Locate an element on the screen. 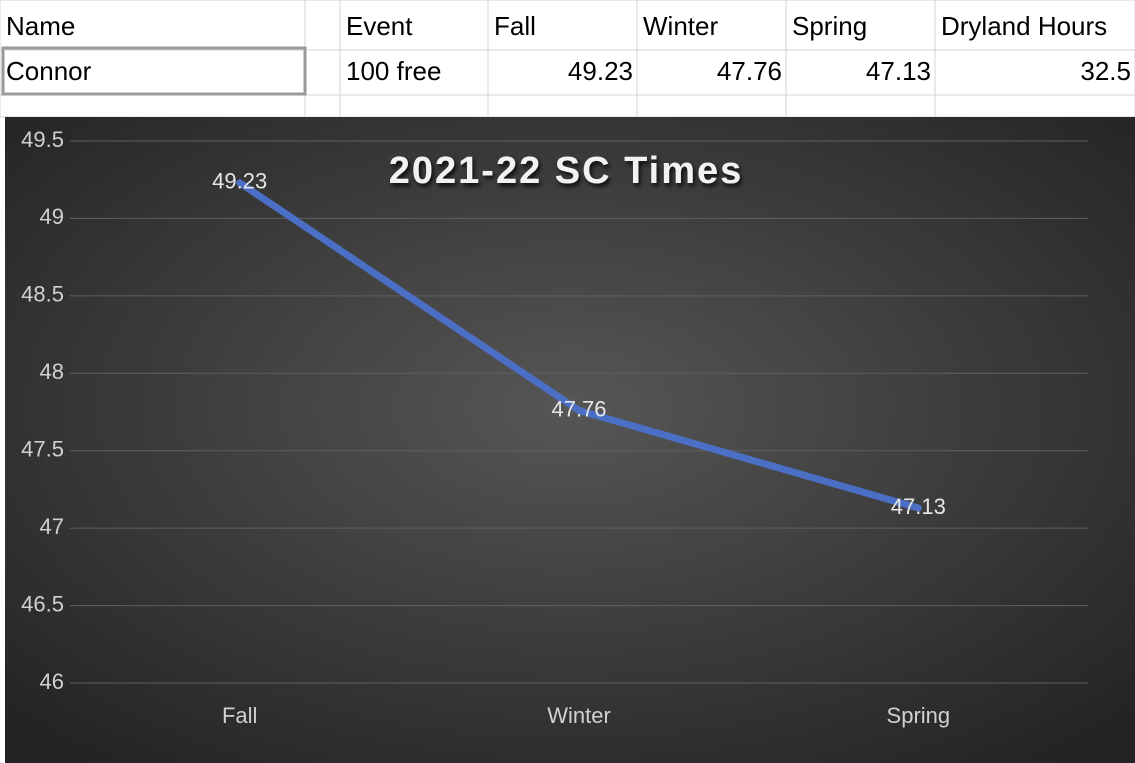 Image resolution: width=1135 pixels, height=763 pixels. y-tick-label: 49.5 is located at coordinates (42, 139).